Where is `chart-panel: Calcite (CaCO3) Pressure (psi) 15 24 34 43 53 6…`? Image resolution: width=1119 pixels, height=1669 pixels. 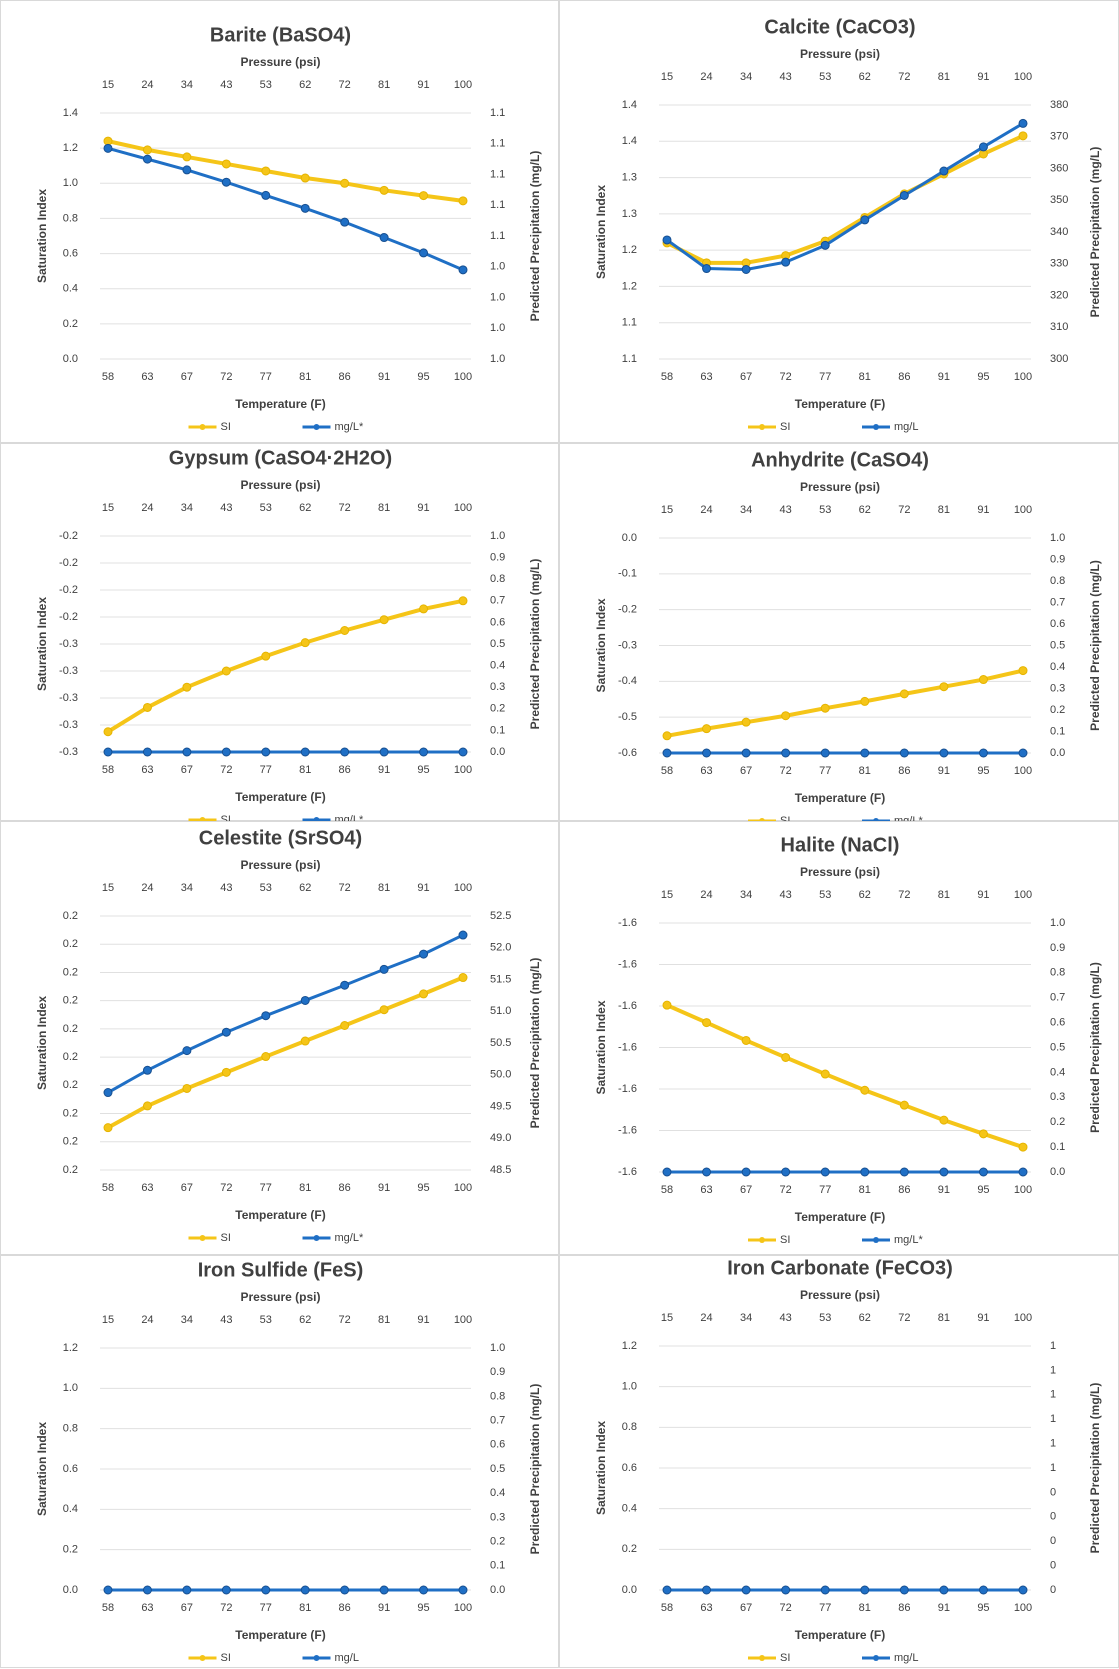 chart-panel: Calcite (CaCO3) Pressure (psi) 15 24 34 43 53 6… is located at coordinates (839, 221).